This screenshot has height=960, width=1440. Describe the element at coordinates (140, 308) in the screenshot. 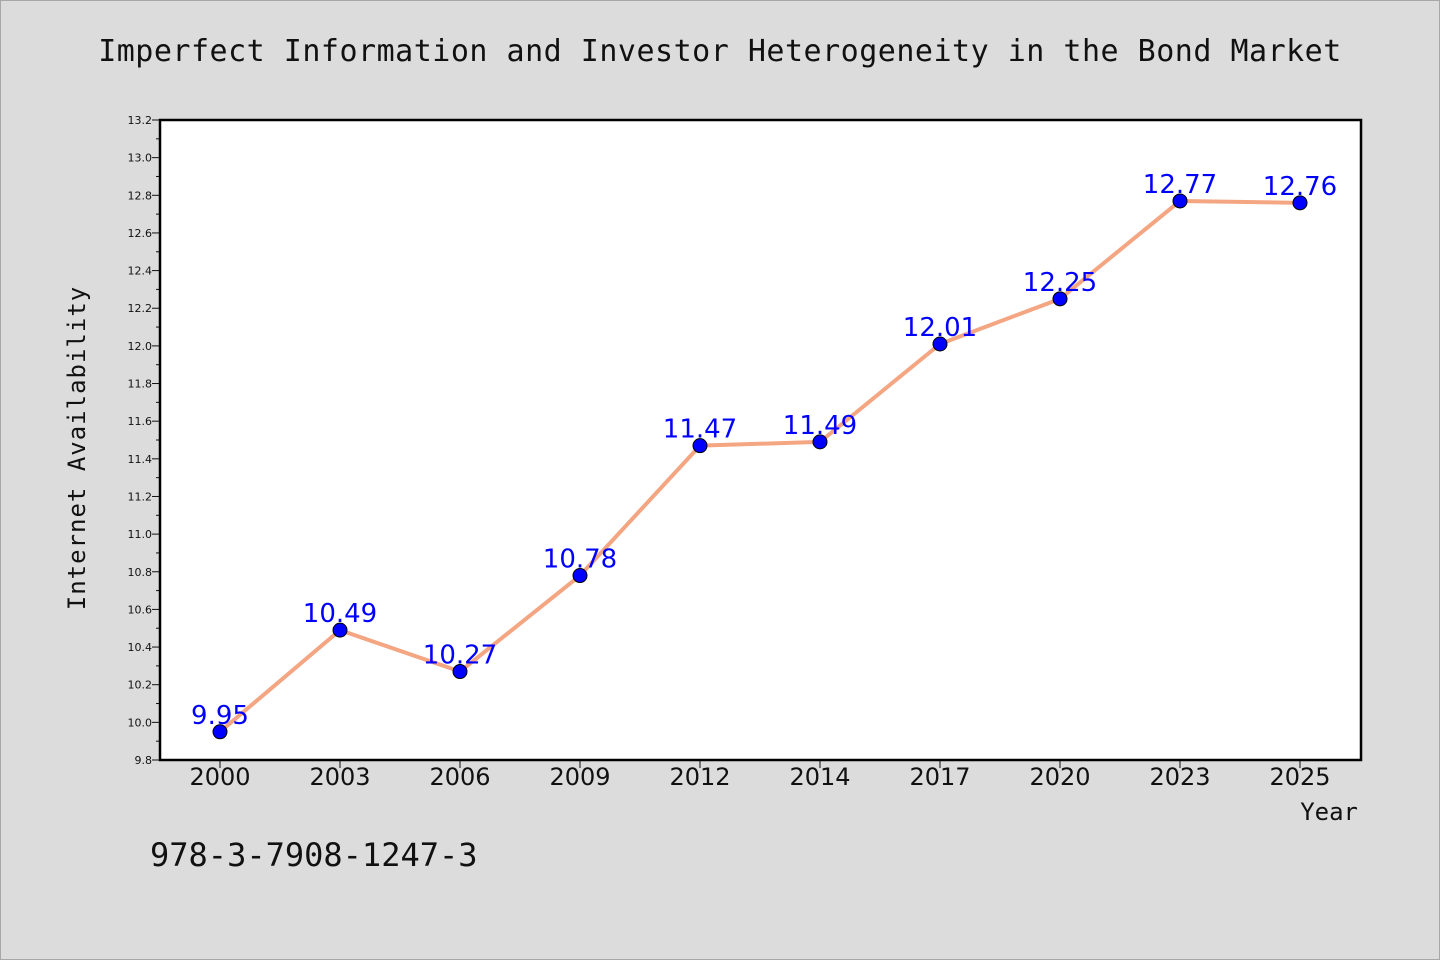

I see `y-tick-label: 12.2` at that location.